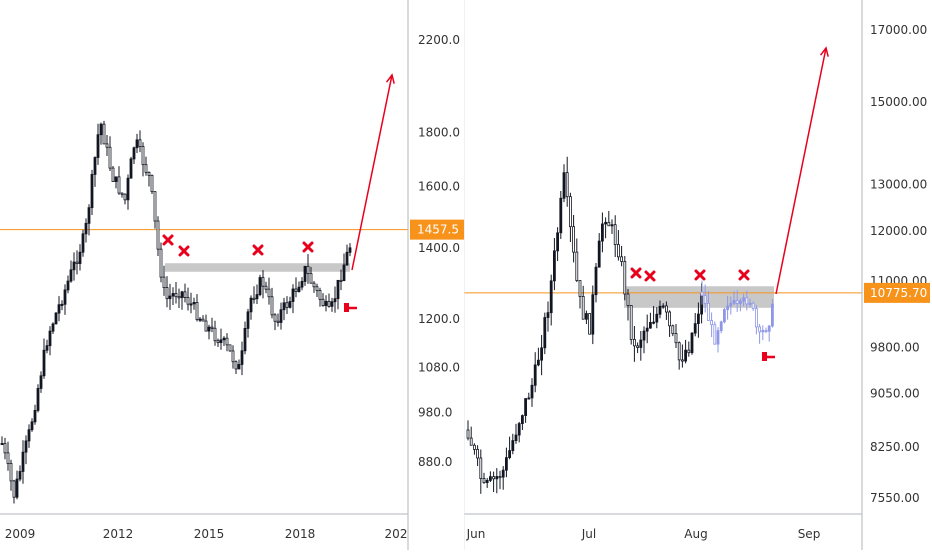 The image size is (932, 554). Describe the element at coordinates (300, 534) in the screenshot. I see `left-x-tick-label: 2018` at that location.